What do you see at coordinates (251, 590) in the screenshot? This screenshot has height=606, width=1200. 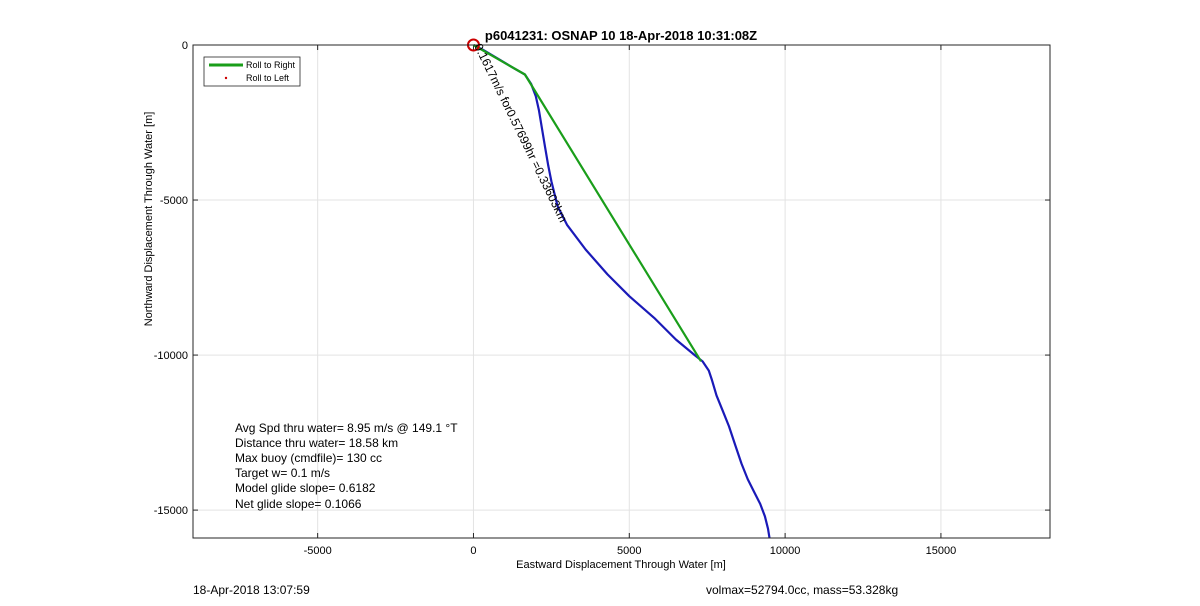 I see `footer-timestamp: 18-Apr-2018 13:07:59` at bounding box center [251, 590].